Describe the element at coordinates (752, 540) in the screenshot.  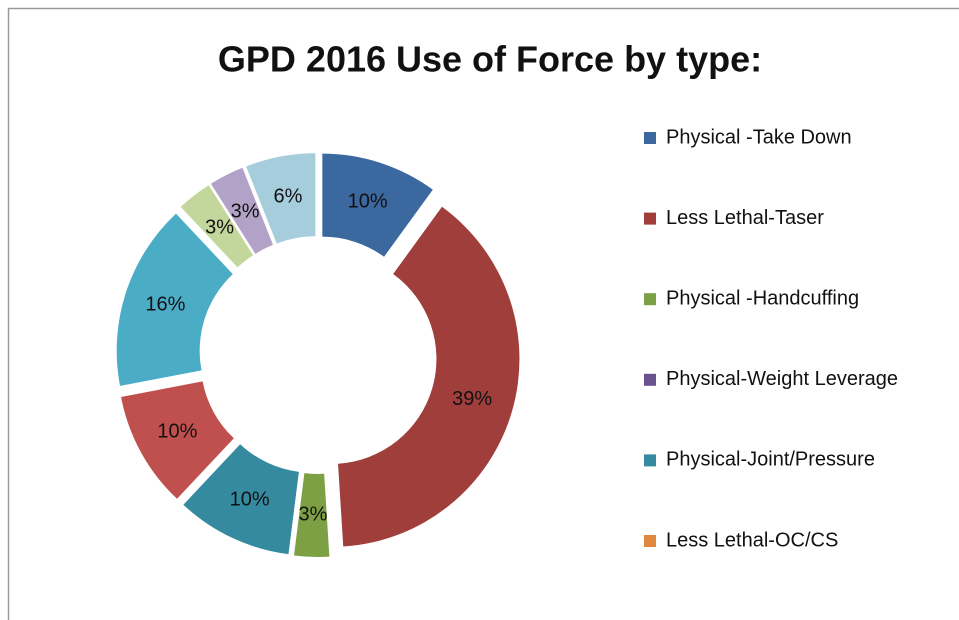
I see `legend-label: Less Lethal-OC/CS` at that location.